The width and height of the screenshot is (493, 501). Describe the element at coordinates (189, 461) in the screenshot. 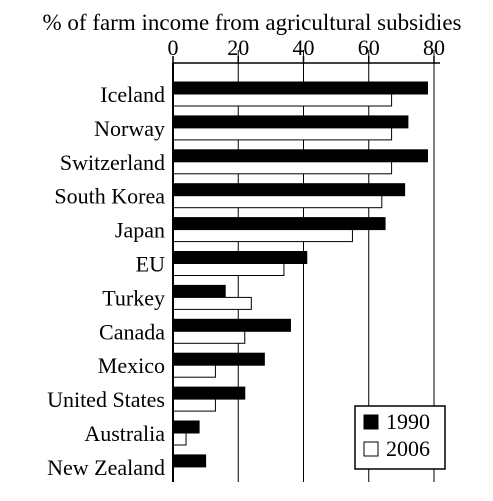

I see `bar-1990-new-zealand` at that location.